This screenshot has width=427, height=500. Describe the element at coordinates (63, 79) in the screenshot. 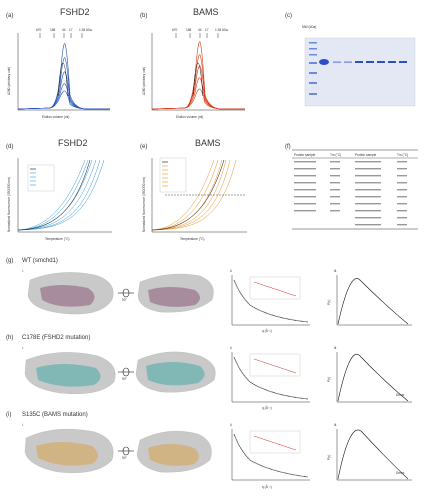

I see `panel-a-wt-curve` at that location.